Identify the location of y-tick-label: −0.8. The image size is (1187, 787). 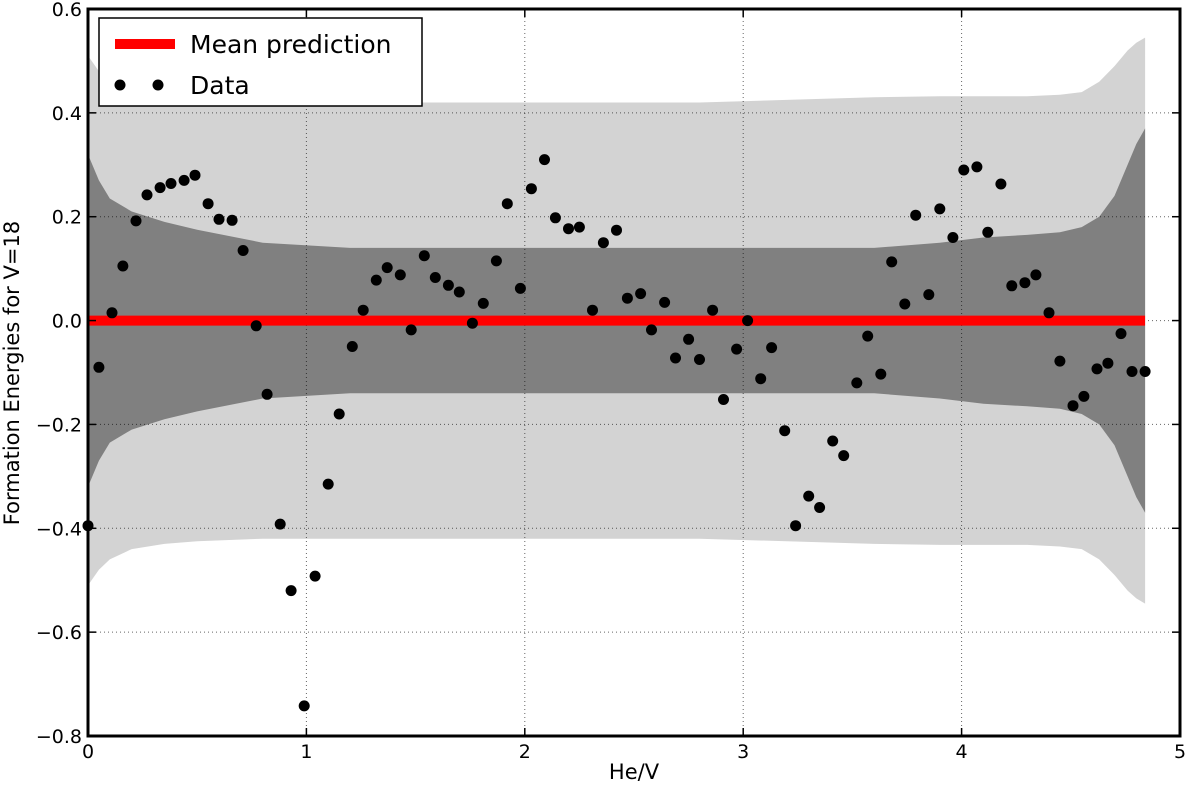
(59, 737).